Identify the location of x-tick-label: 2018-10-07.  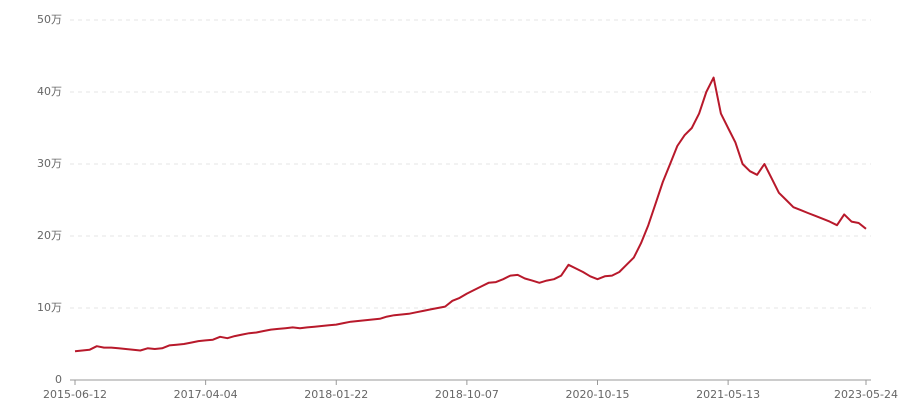
(467, 394).